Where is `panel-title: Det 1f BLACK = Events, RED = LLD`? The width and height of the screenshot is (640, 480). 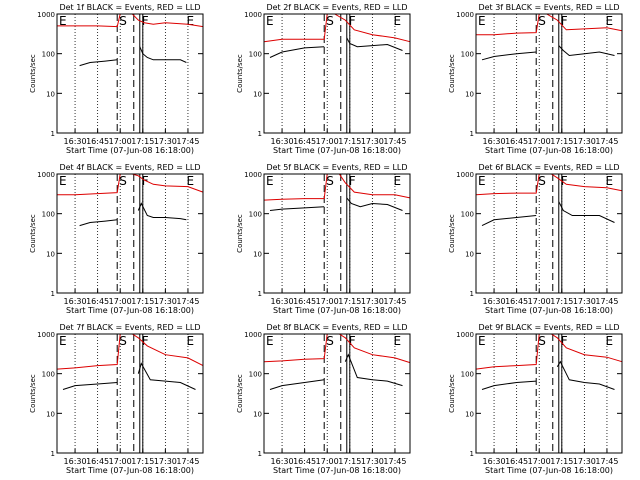 panel-title: Det 1f BLACK = Events, RED = LLD is located at coordinates (129, 7).